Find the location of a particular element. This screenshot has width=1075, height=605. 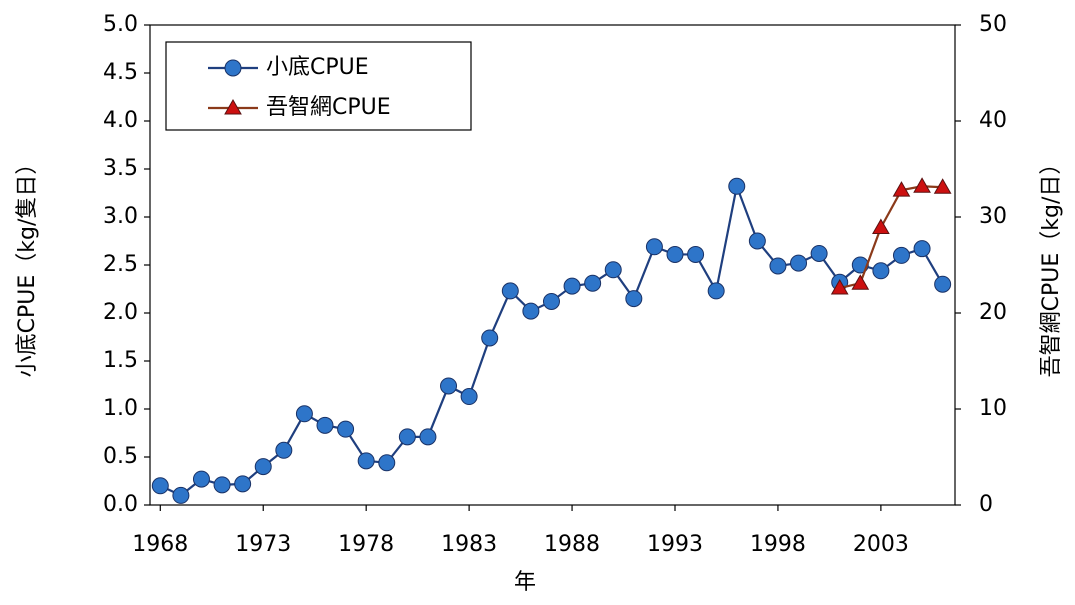

x-tick-label: 1978 is located at coordinates (366, 544).